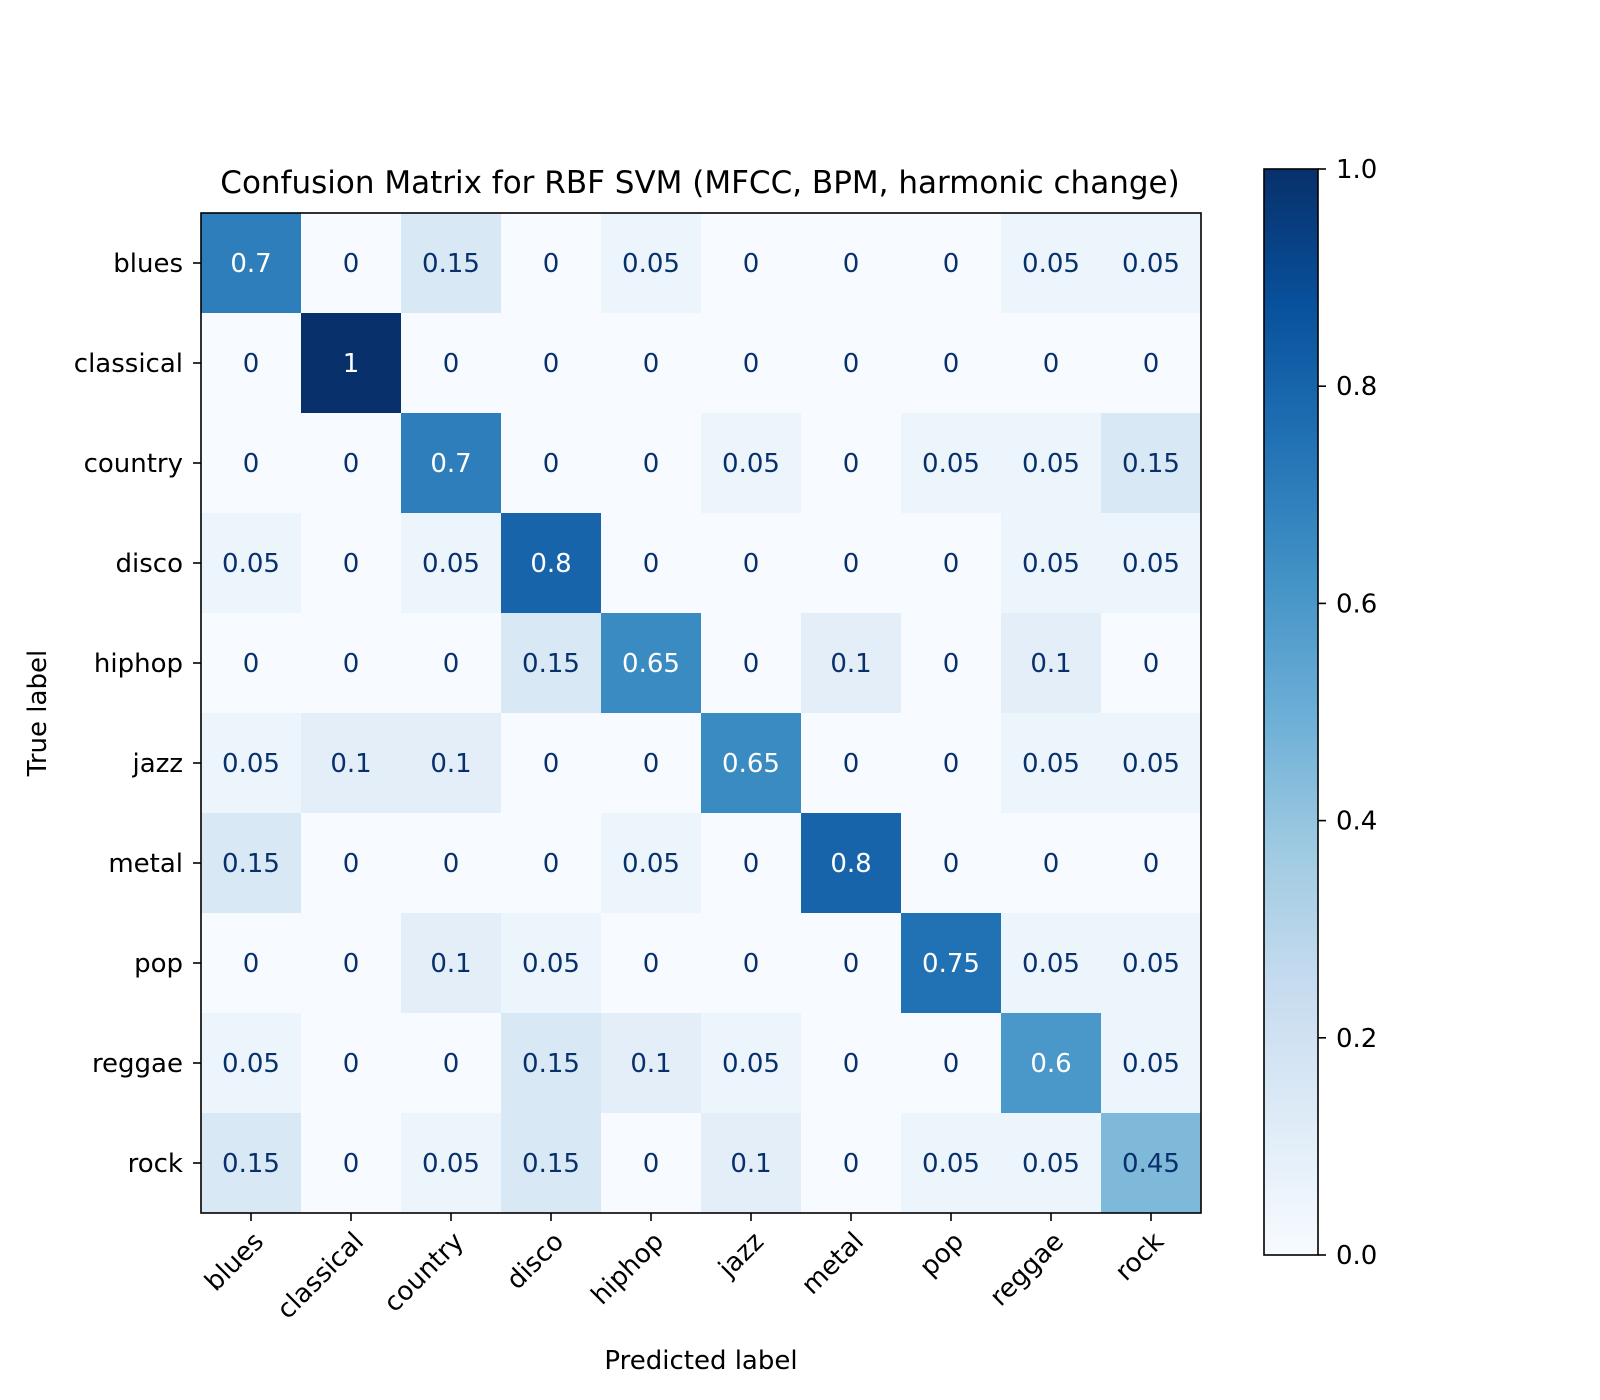  I want to click on y-tick-label: metal, so click(145, 864).